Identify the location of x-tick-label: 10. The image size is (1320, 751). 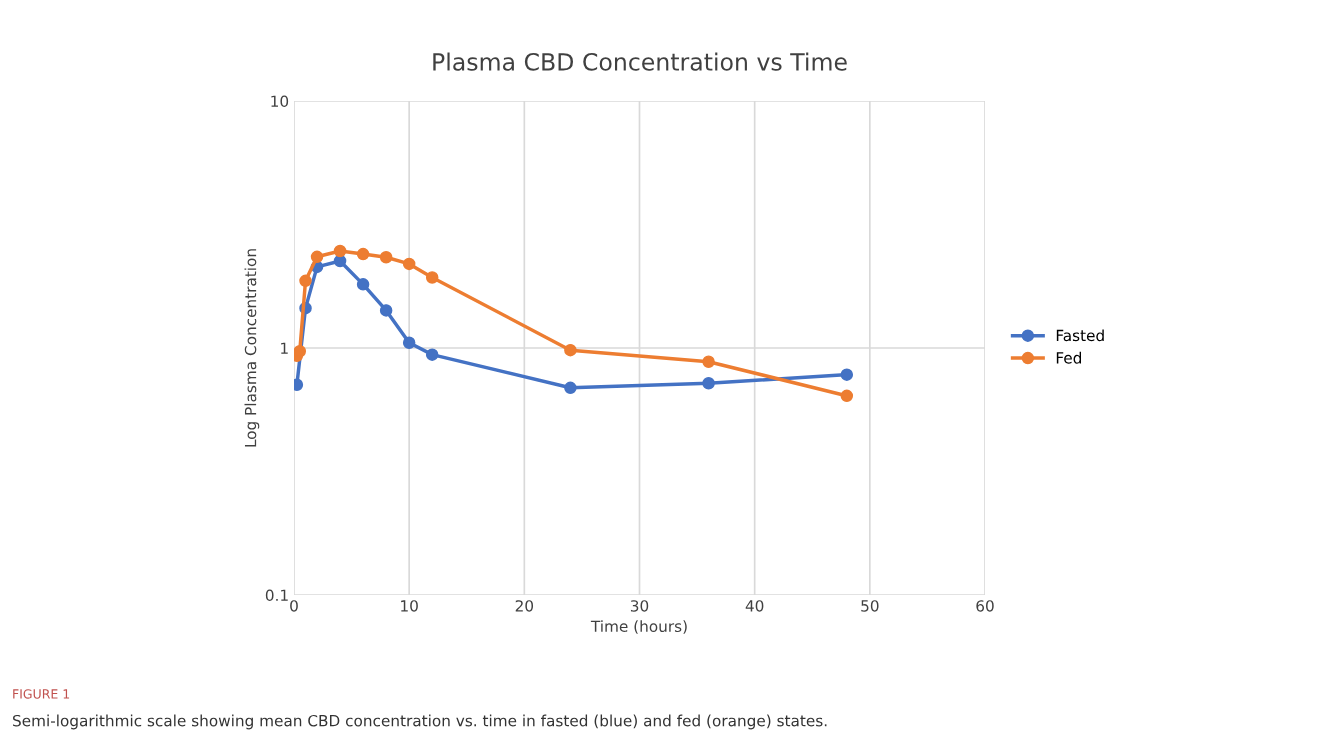
(409, 606).